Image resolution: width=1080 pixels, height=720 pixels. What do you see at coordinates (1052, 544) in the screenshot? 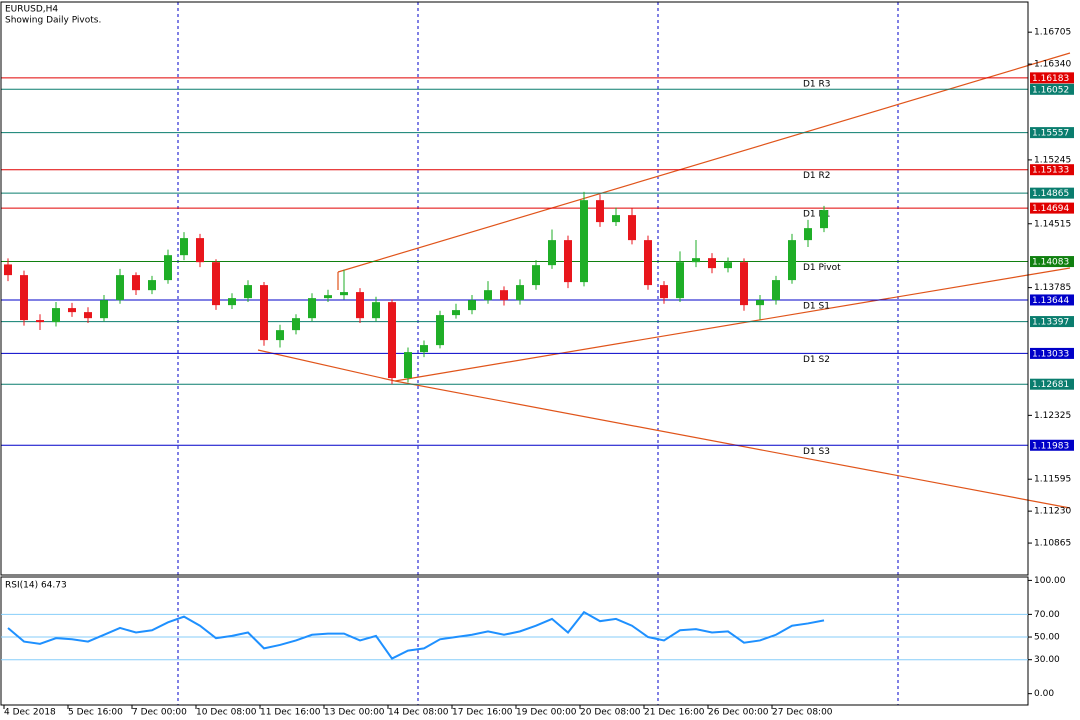
I see `y-tick-label: 1.10865` at bounding box center [1052, 544].